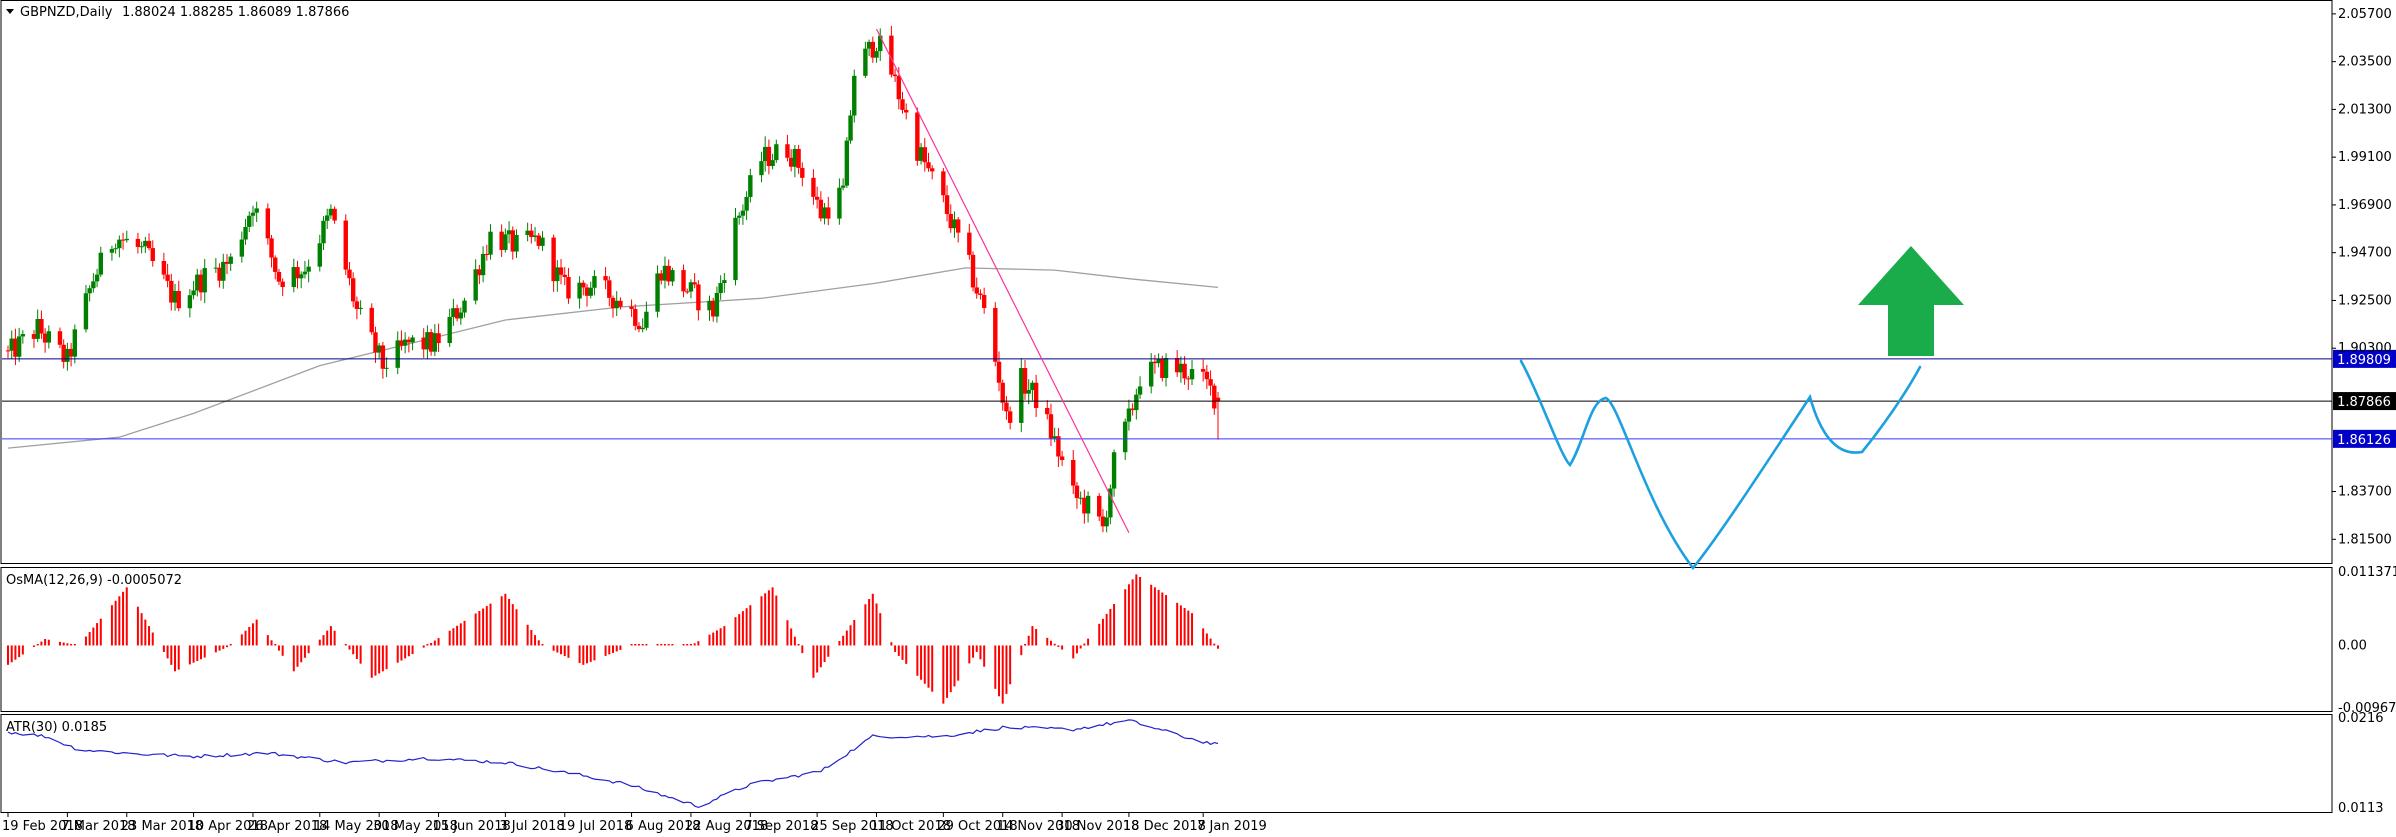 The image size is (2396, 837). Describe the element at coordinates (977, 826) in the screenshot. I see `date-axis-label: 29 Oct 2018` at that location.